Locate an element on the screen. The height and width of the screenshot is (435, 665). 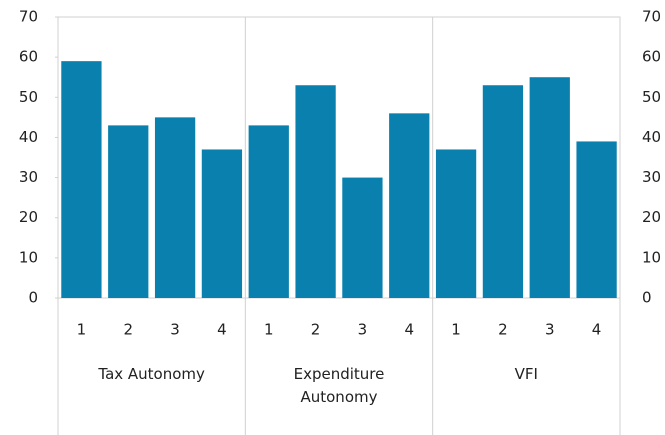
y2-tick-label: 40 is located at coordinates (651, 137).